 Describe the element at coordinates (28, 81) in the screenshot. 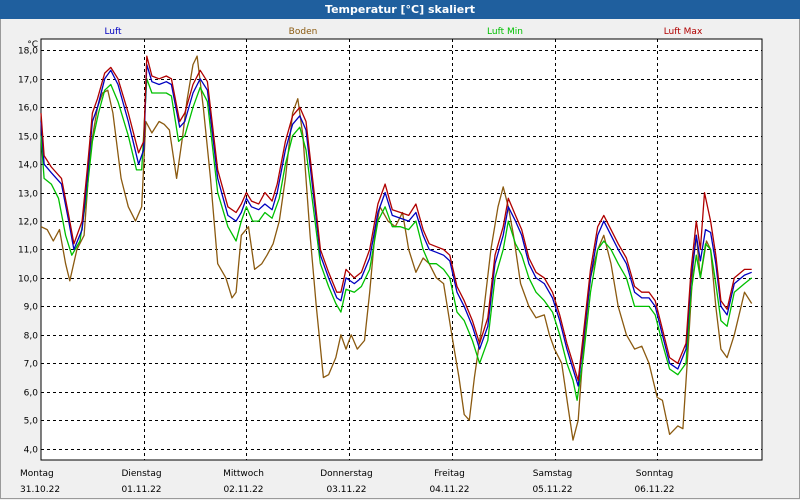

I see `y-tick-label: 17,0` at that location.